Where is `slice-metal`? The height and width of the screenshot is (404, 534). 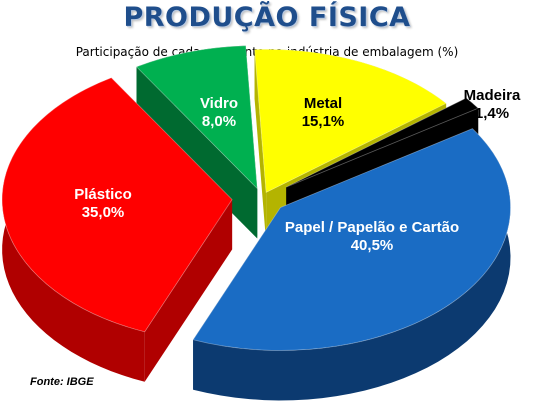 slice-metal is located at coordinates (350, 120).